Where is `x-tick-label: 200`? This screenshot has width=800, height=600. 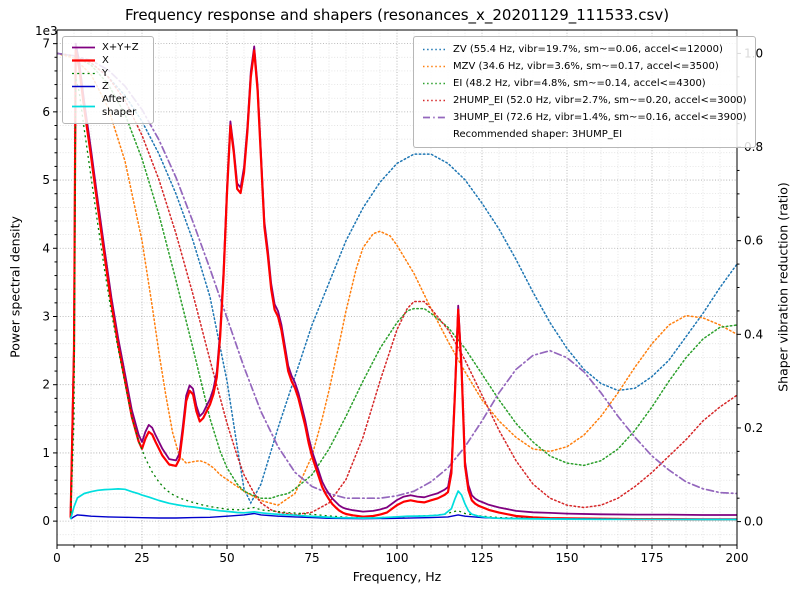
x-tick-label: 200 is located at coordinates (737, 558).